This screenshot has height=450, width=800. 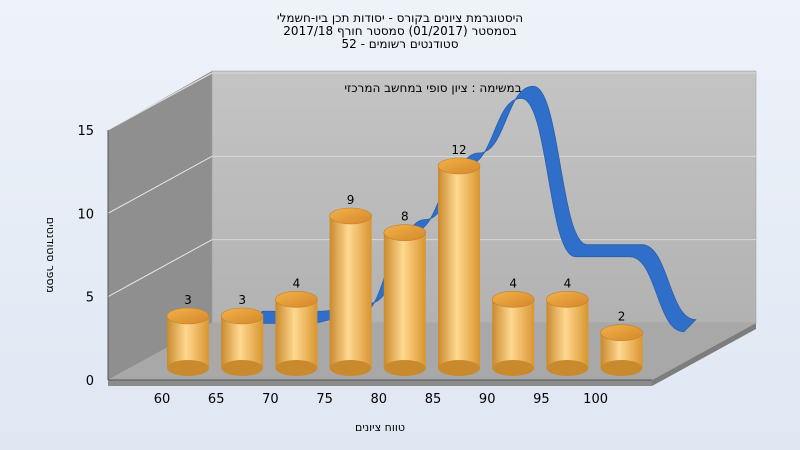 I want to click on bar: 8, so click(x=405, y=293).